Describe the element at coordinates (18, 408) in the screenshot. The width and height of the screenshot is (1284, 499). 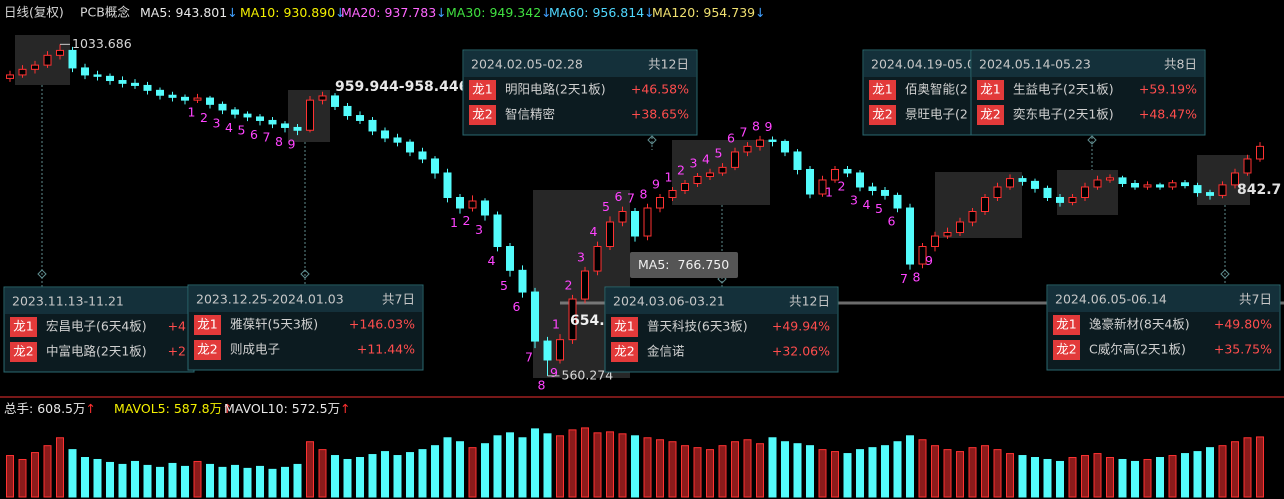
I see `volume-label: 总手:` at that location.